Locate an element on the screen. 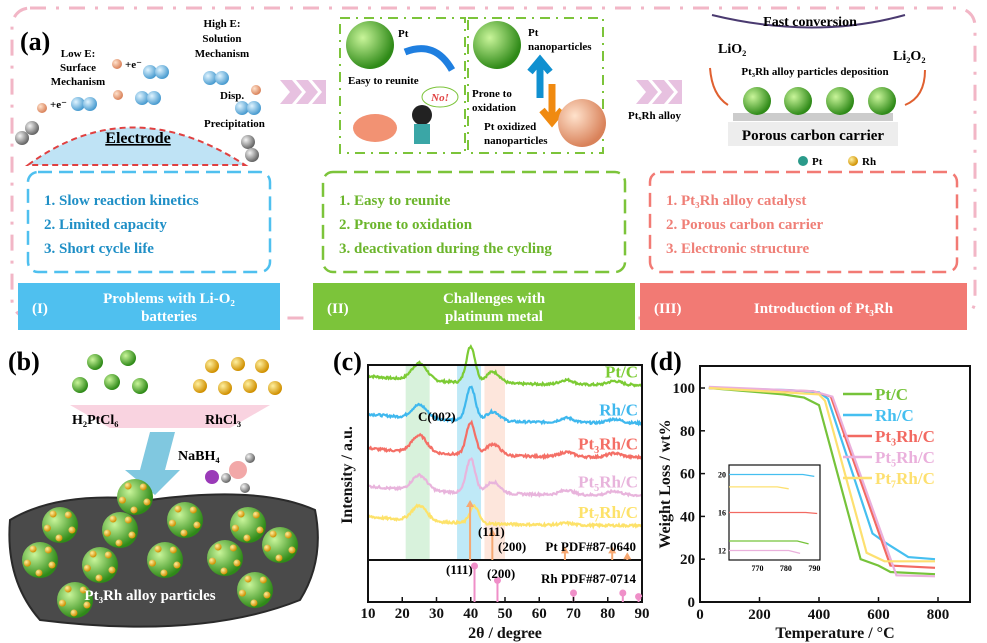 The height and width of the screenshot is (643, 987). summary-item: 2. Porous carbon carrier is located at coordinates (745, 225).